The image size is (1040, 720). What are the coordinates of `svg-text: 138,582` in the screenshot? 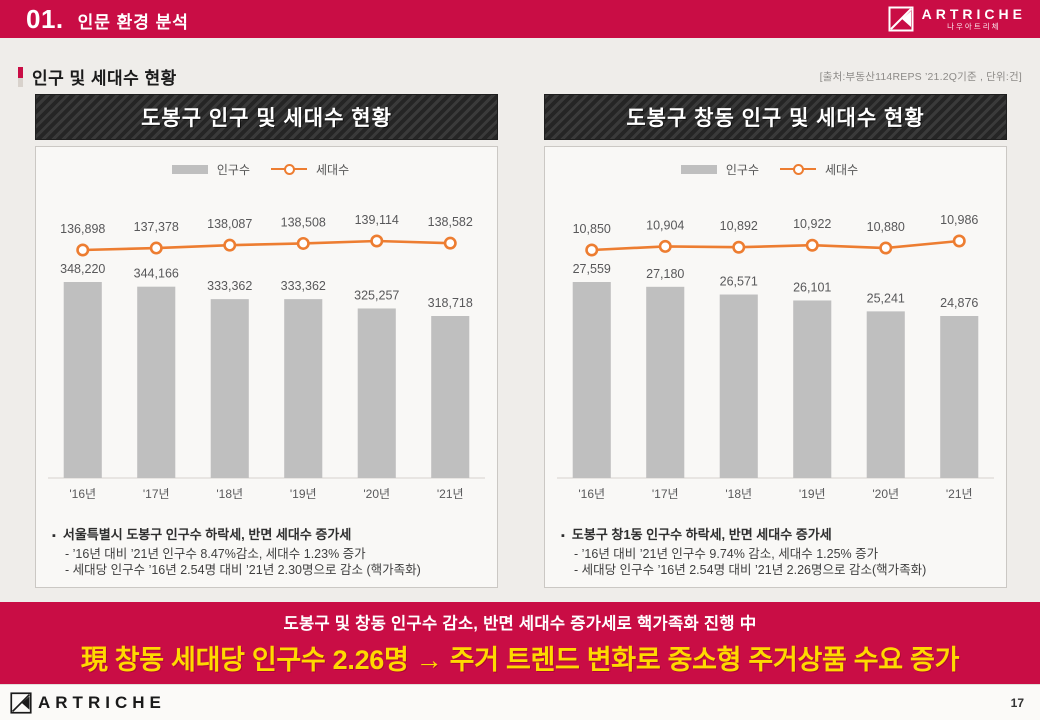 It's located at (450, 222).